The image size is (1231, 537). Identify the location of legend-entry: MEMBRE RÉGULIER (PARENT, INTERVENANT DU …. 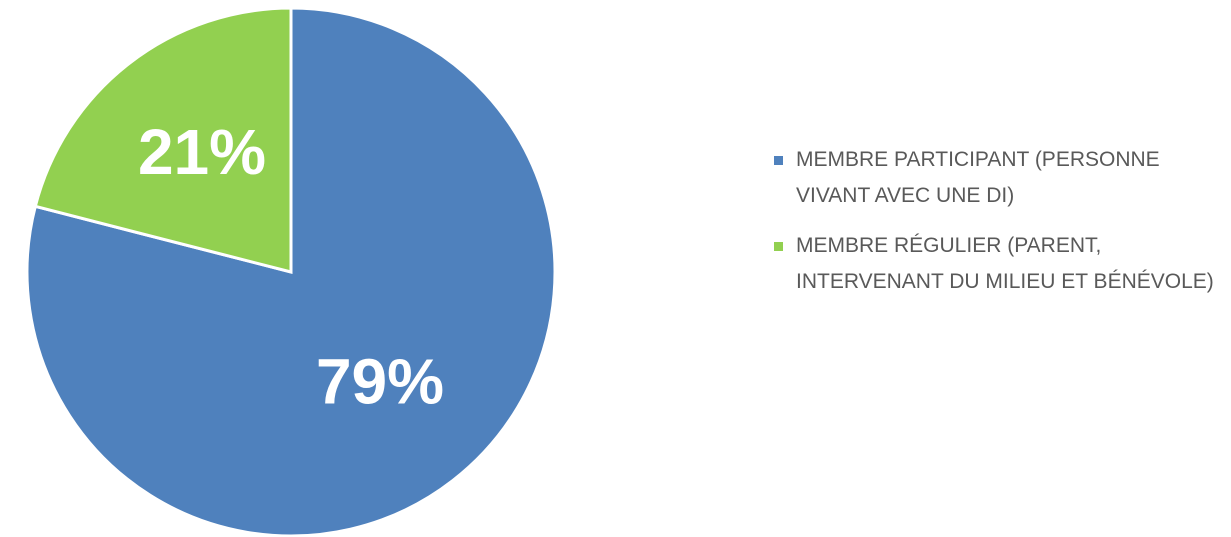
(999, 264).